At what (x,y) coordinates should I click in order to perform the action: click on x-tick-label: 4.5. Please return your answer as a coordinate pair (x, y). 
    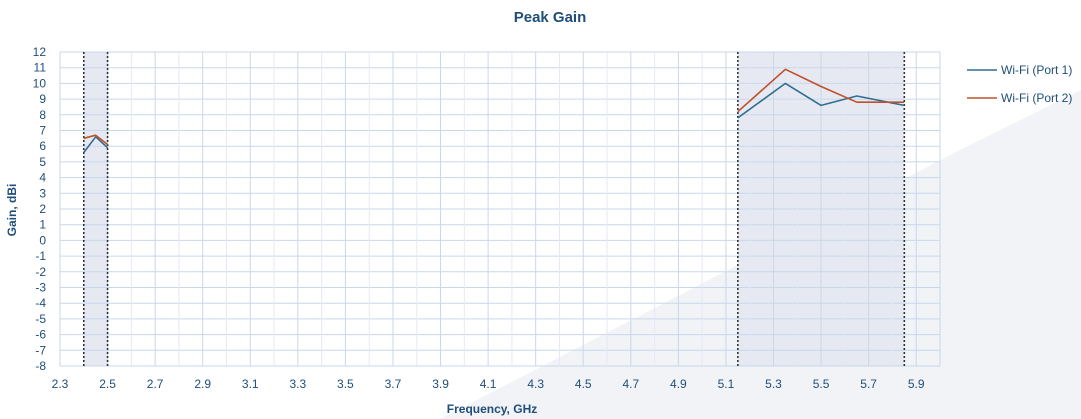
    Looking at the image, I should click on (583, 384).